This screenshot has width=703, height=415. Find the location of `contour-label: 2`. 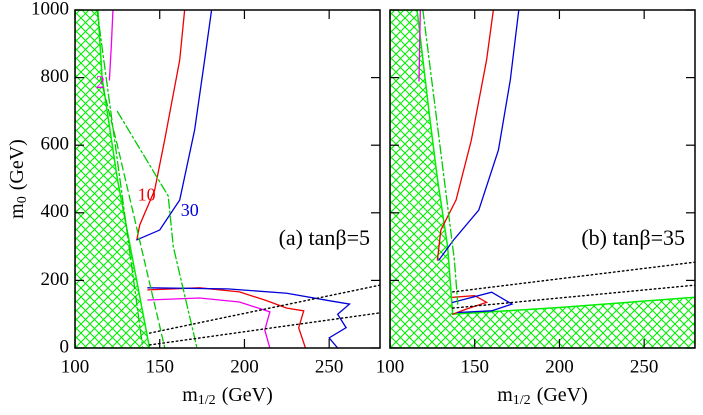

contour-label: 2 is located at coordinates (100, 82).